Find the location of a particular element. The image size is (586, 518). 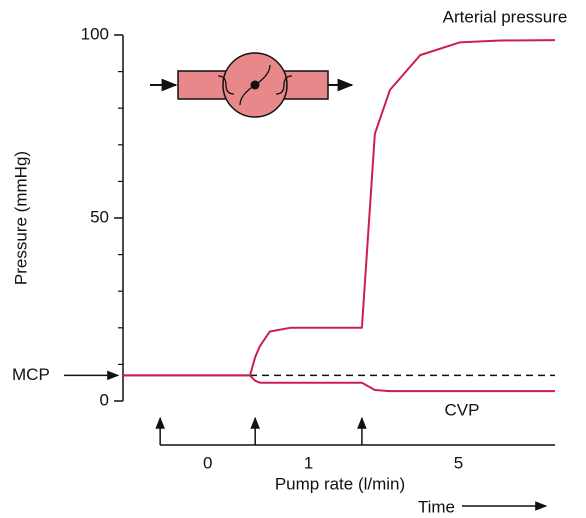

y-axis-label: Pressure (mmHg) is located at coordinates (20, 218).